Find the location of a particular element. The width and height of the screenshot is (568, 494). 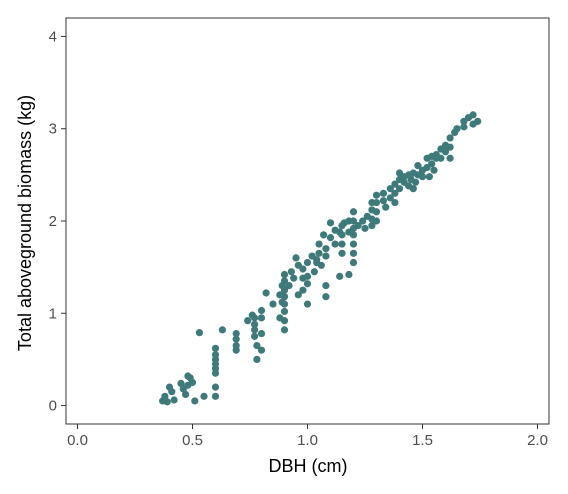

y-axis-title: Total aboveground biomass (kg) is located at coordinates (25, 223).